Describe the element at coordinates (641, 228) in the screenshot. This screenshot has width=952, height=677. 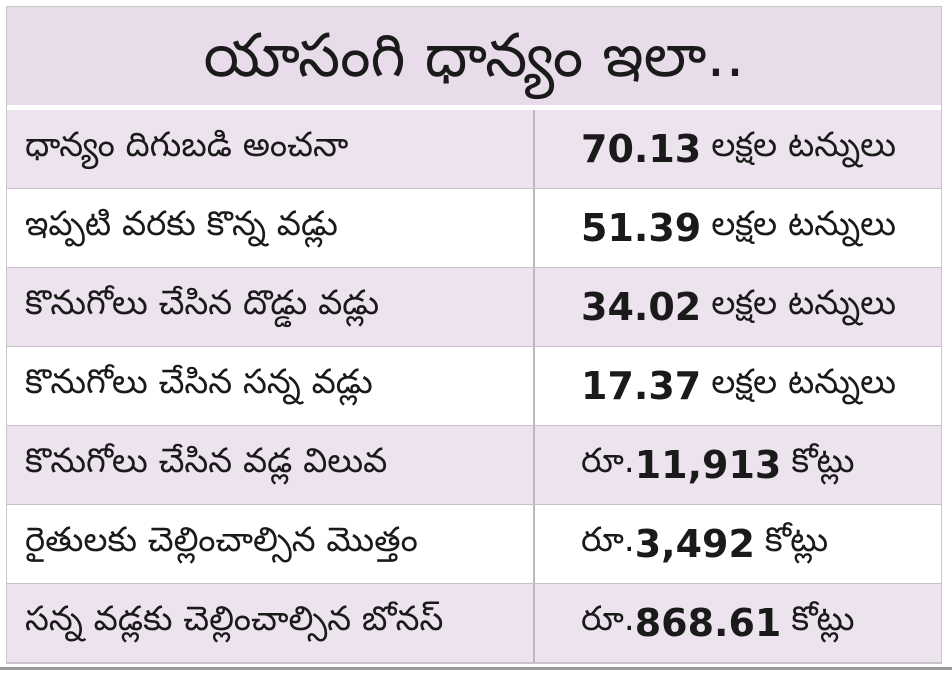
I see `value-number: 51.39` at that location.